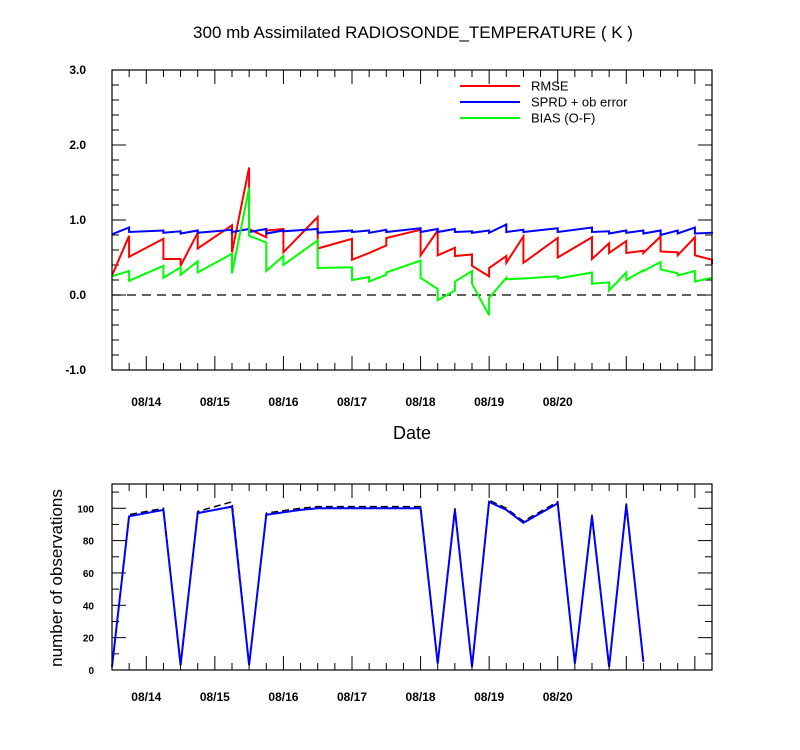 This screenshot has height=750, width=800. I want to click on top-x-tick-label: 08/18, so click(421, 402).